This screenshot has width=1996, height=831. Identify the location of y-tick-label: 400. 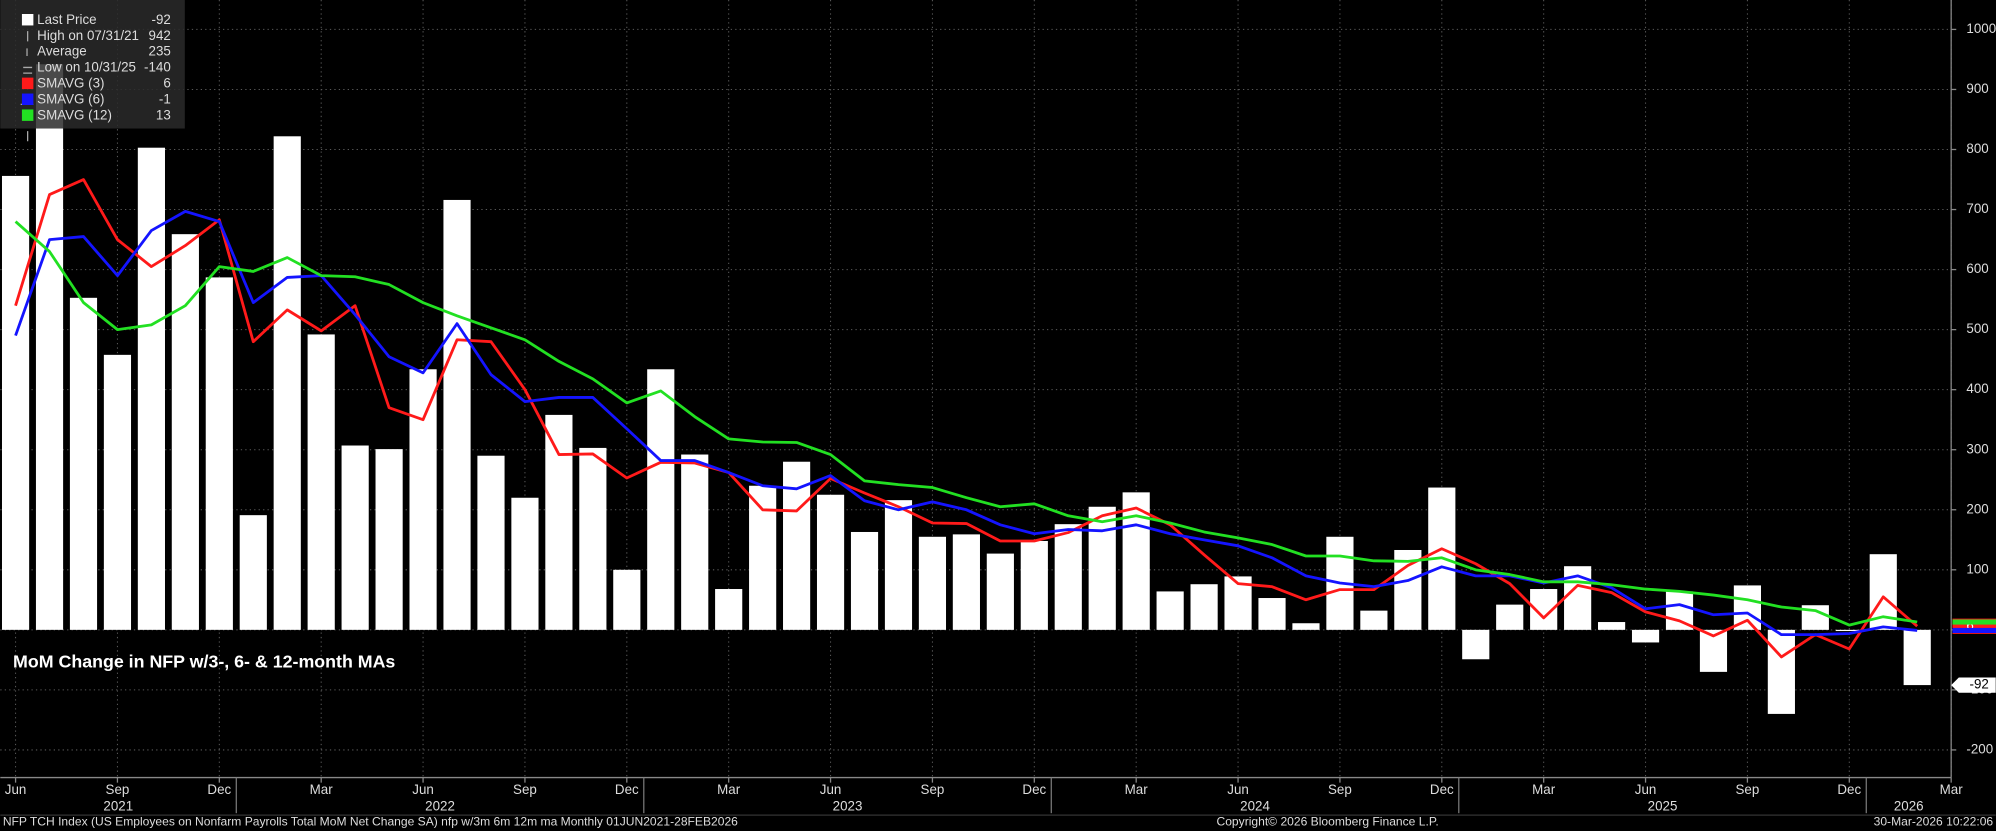
(1977, 388).